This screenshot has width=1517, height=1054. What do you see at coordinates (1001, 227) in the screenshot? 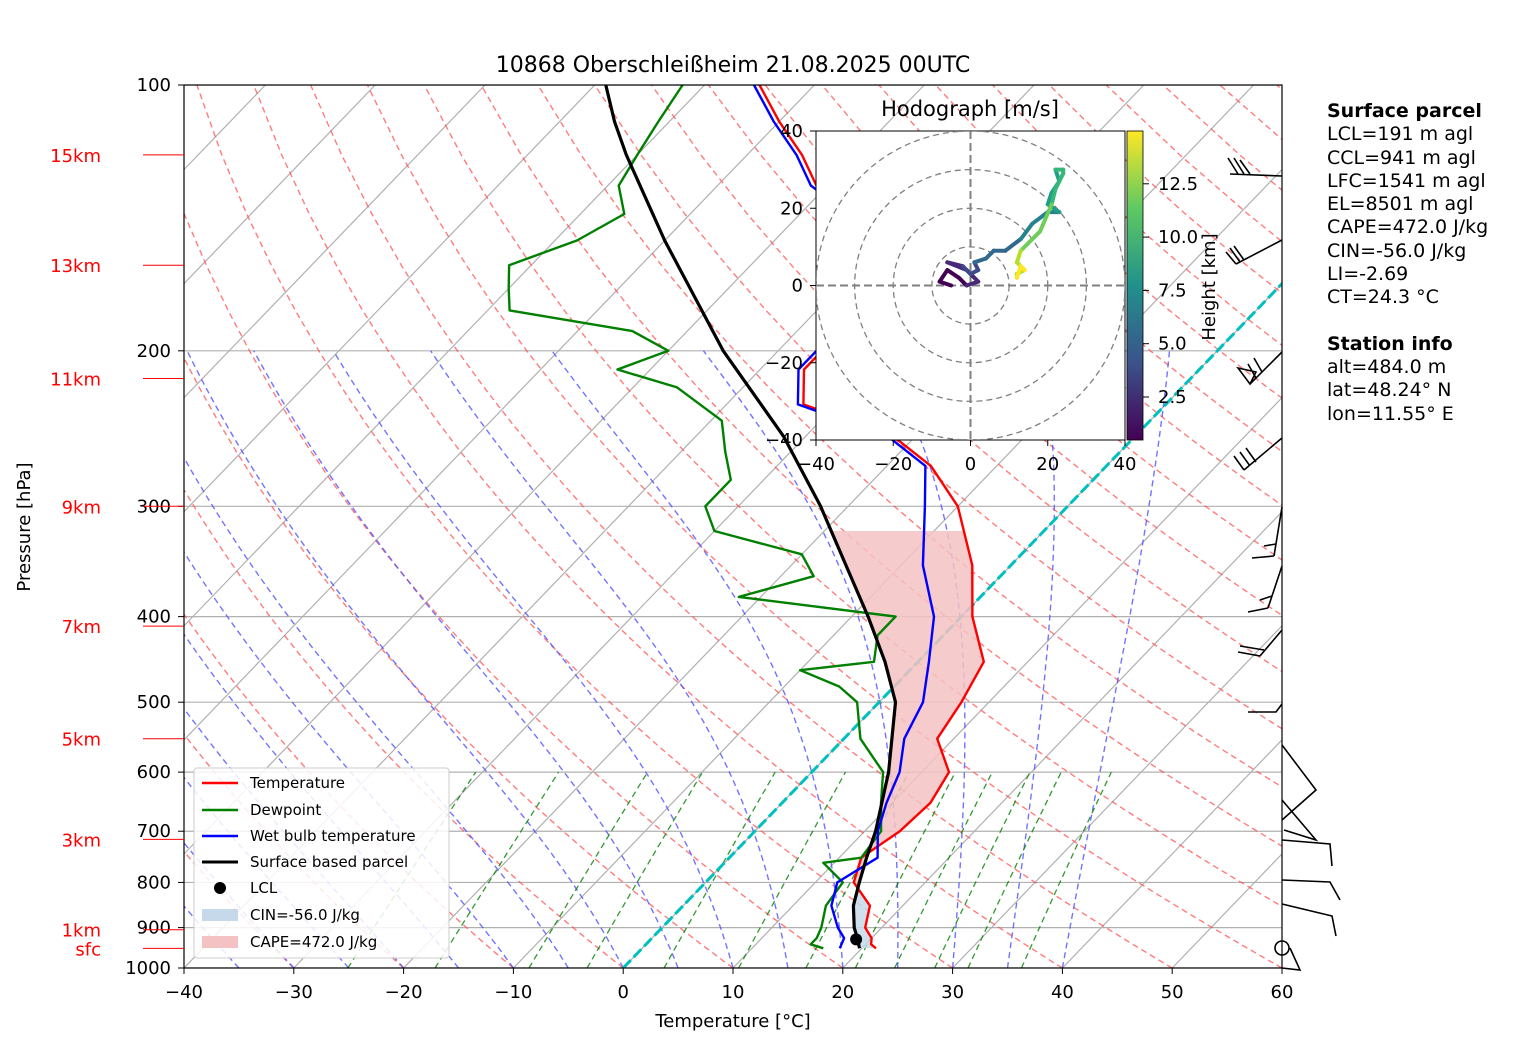
I see `hodograph-trace` at bounding box center [1001, 227].